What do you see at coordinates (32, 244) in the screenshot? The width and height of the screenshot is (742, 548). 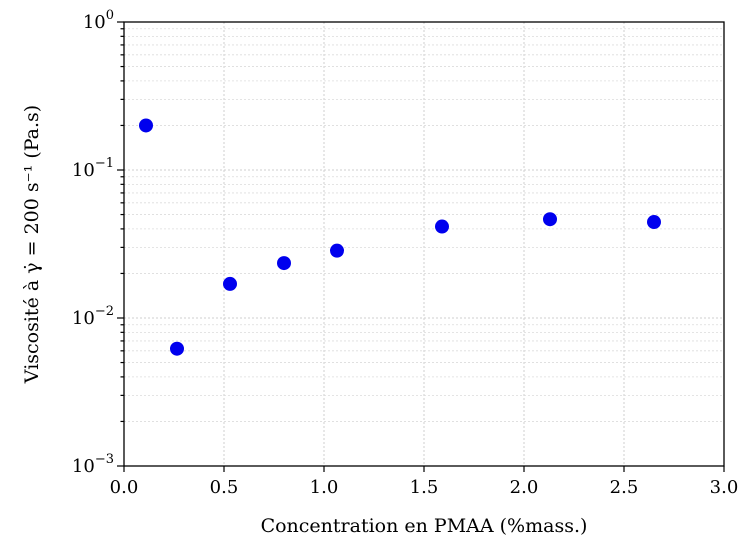 I see `y-axis-label: Viscosité à γ̇ = 200 s⁻¹ (Pa.s)` at bounding box center [32, 244].